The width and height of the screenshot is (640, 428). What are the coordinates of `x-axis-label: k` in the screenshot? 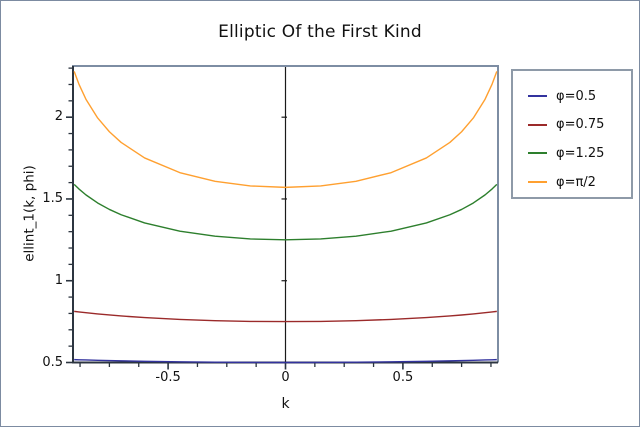 It's located at (285, 404).